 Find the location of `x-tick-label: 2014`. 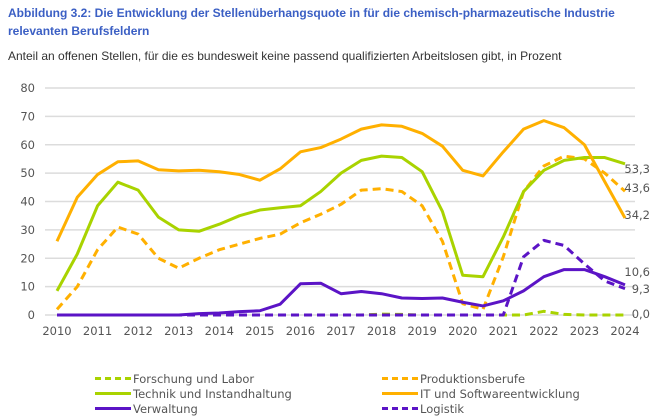

x-tick-label: 2014 is located at coordinates (219, 331).